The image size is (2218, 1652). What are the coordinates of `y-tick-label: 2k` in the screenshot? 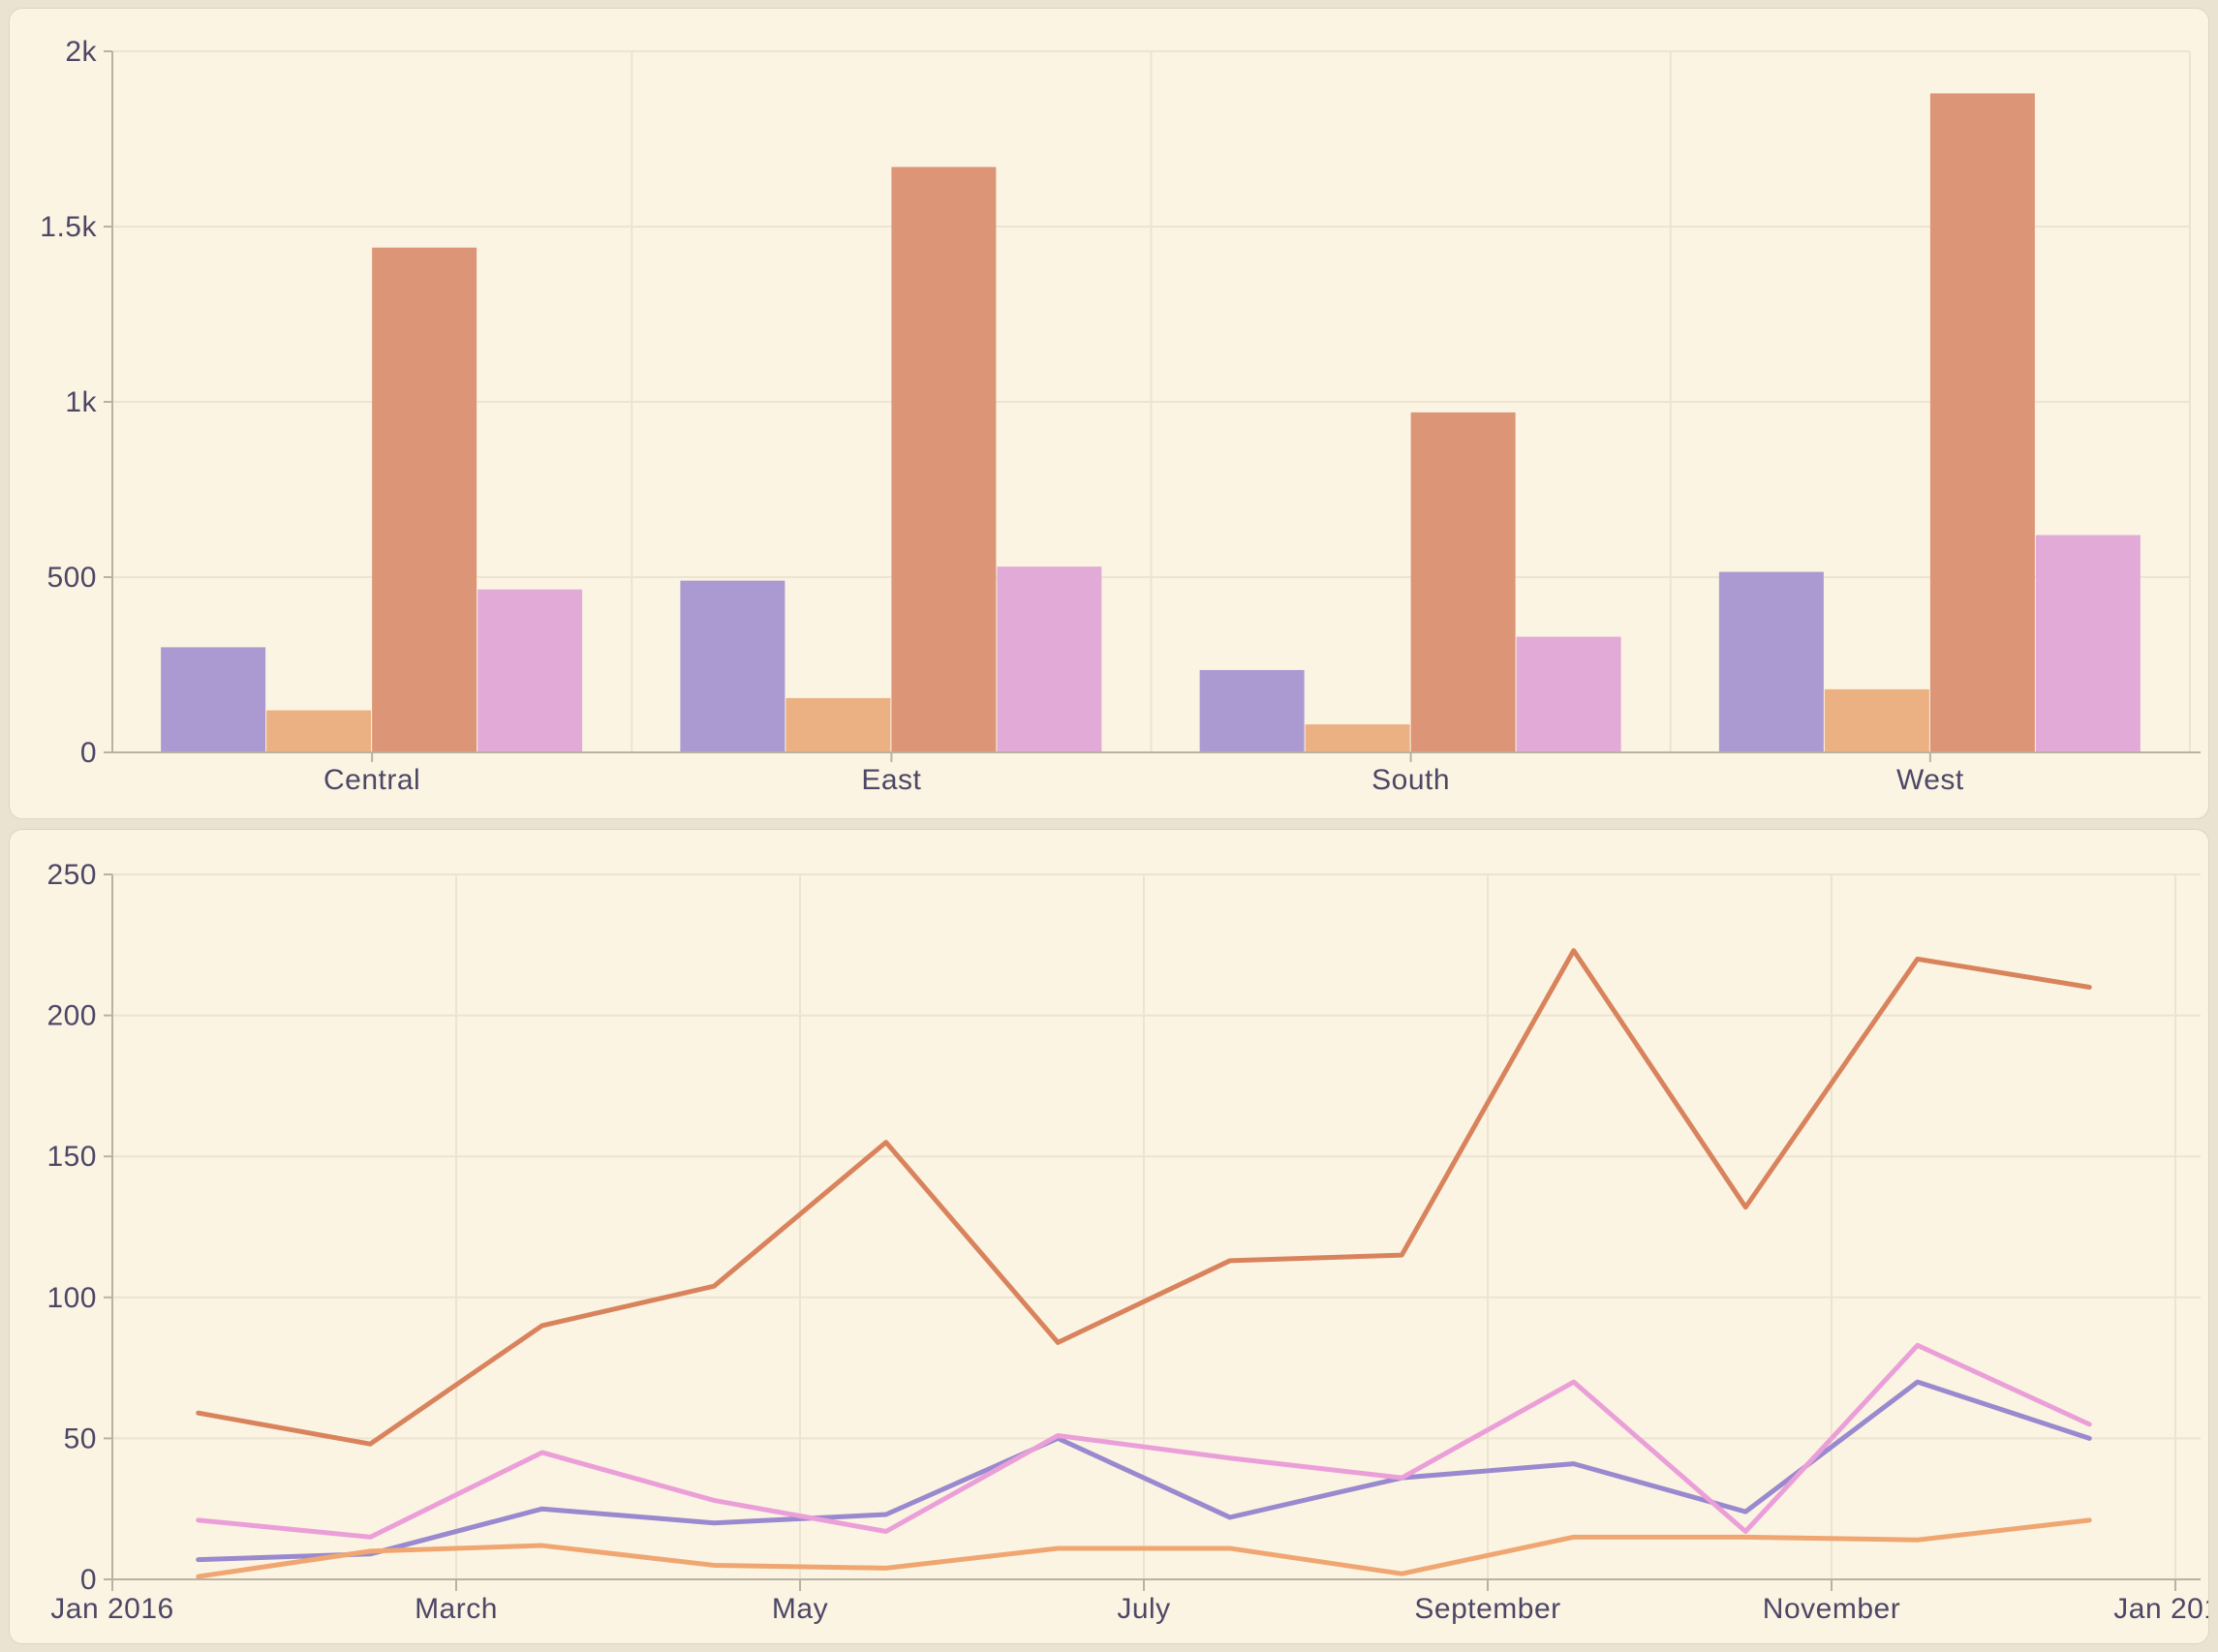 It's located at (81, 52).